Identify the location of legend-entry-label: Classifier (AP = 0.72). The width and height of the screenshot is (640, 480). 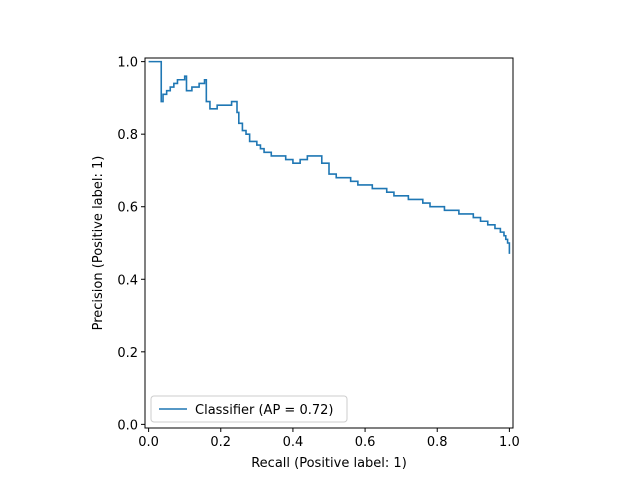
(264, 410).